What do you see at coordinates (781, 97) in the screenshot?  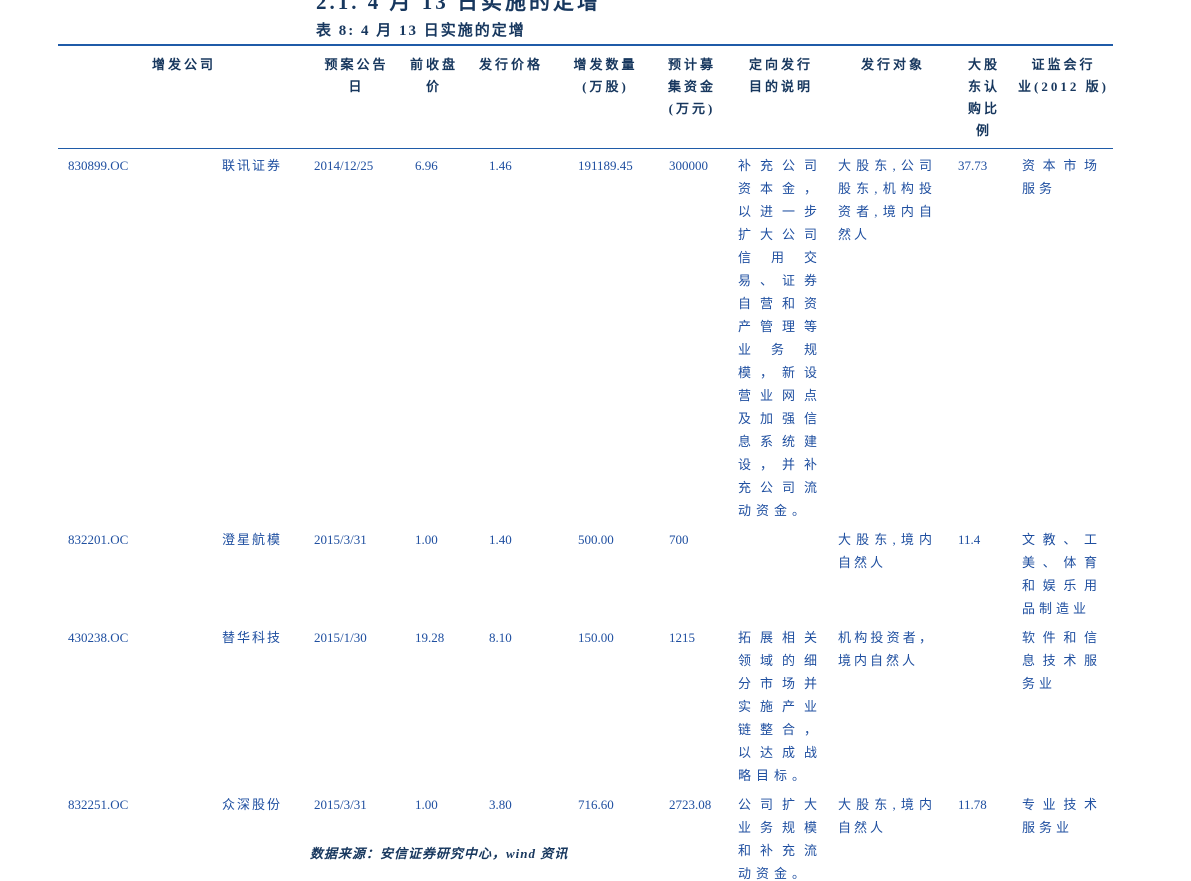 I see `header-purpose: 定向发行 目的说明` at bounding box center [781, 97].